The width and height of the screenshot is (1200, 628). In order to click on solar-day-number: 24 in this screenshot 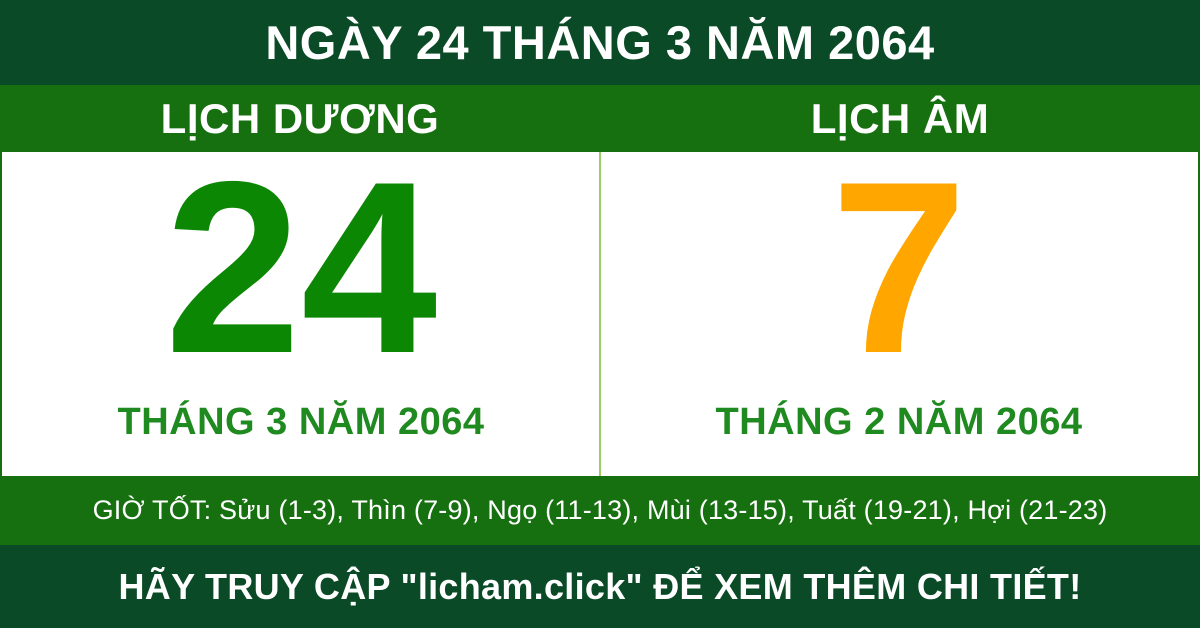, I will do `click(301, 267)`.